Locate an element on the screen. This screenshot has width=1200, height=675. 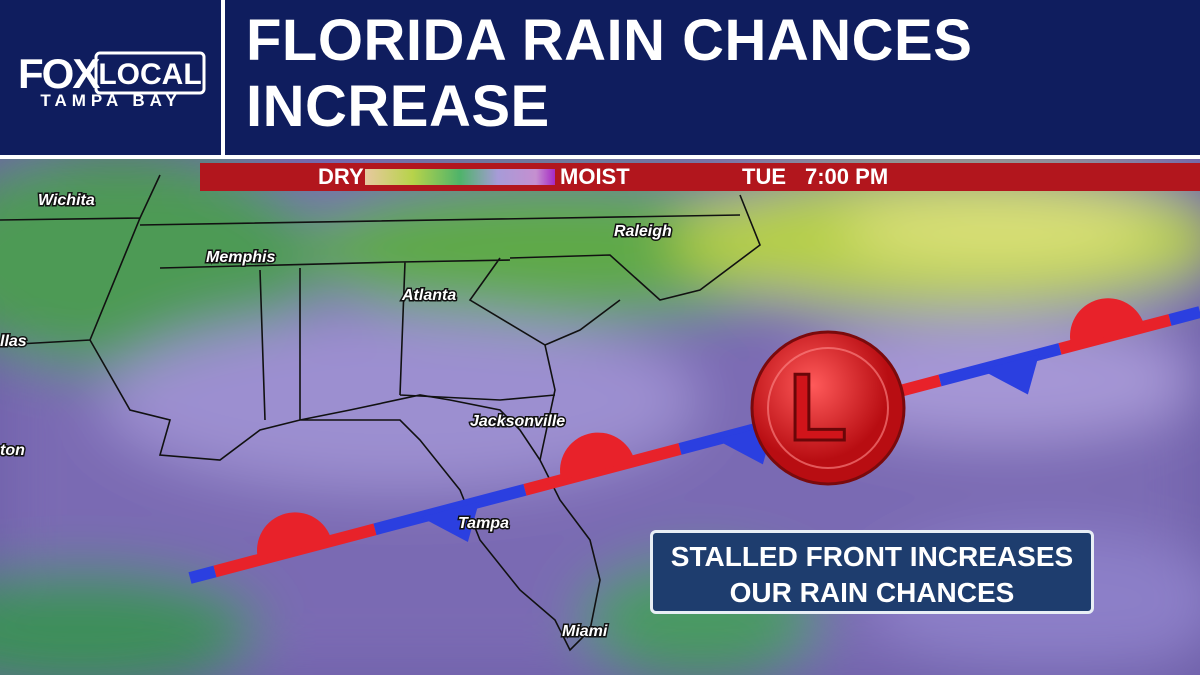
city-label: llas is located at coordinates (13, 341).